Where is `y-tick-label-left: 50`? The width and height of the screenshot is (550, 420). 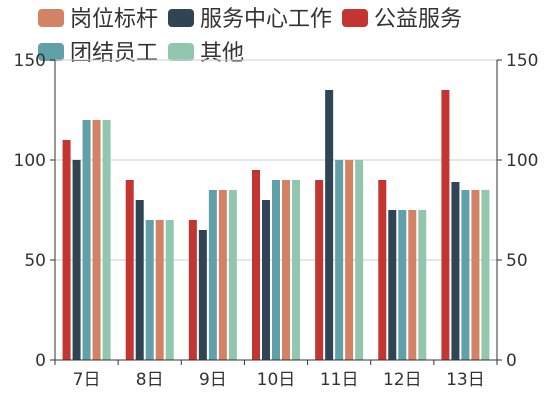 y-tick-label-left: 50 is located at coordinates (35, 261).